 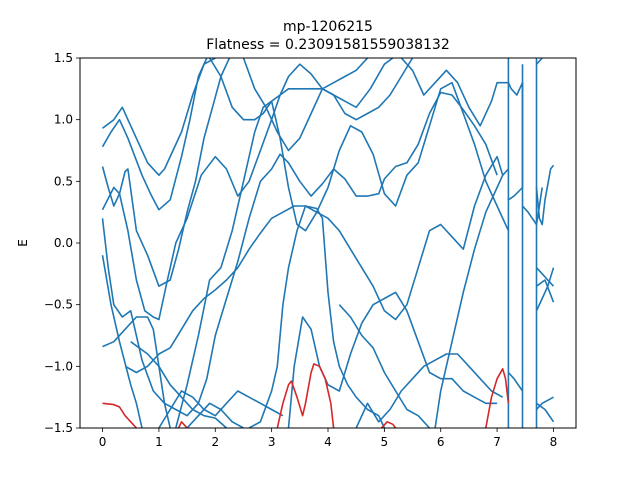 I want to click on y-tick-label-6: 1.5, so click(x=63, y=58).